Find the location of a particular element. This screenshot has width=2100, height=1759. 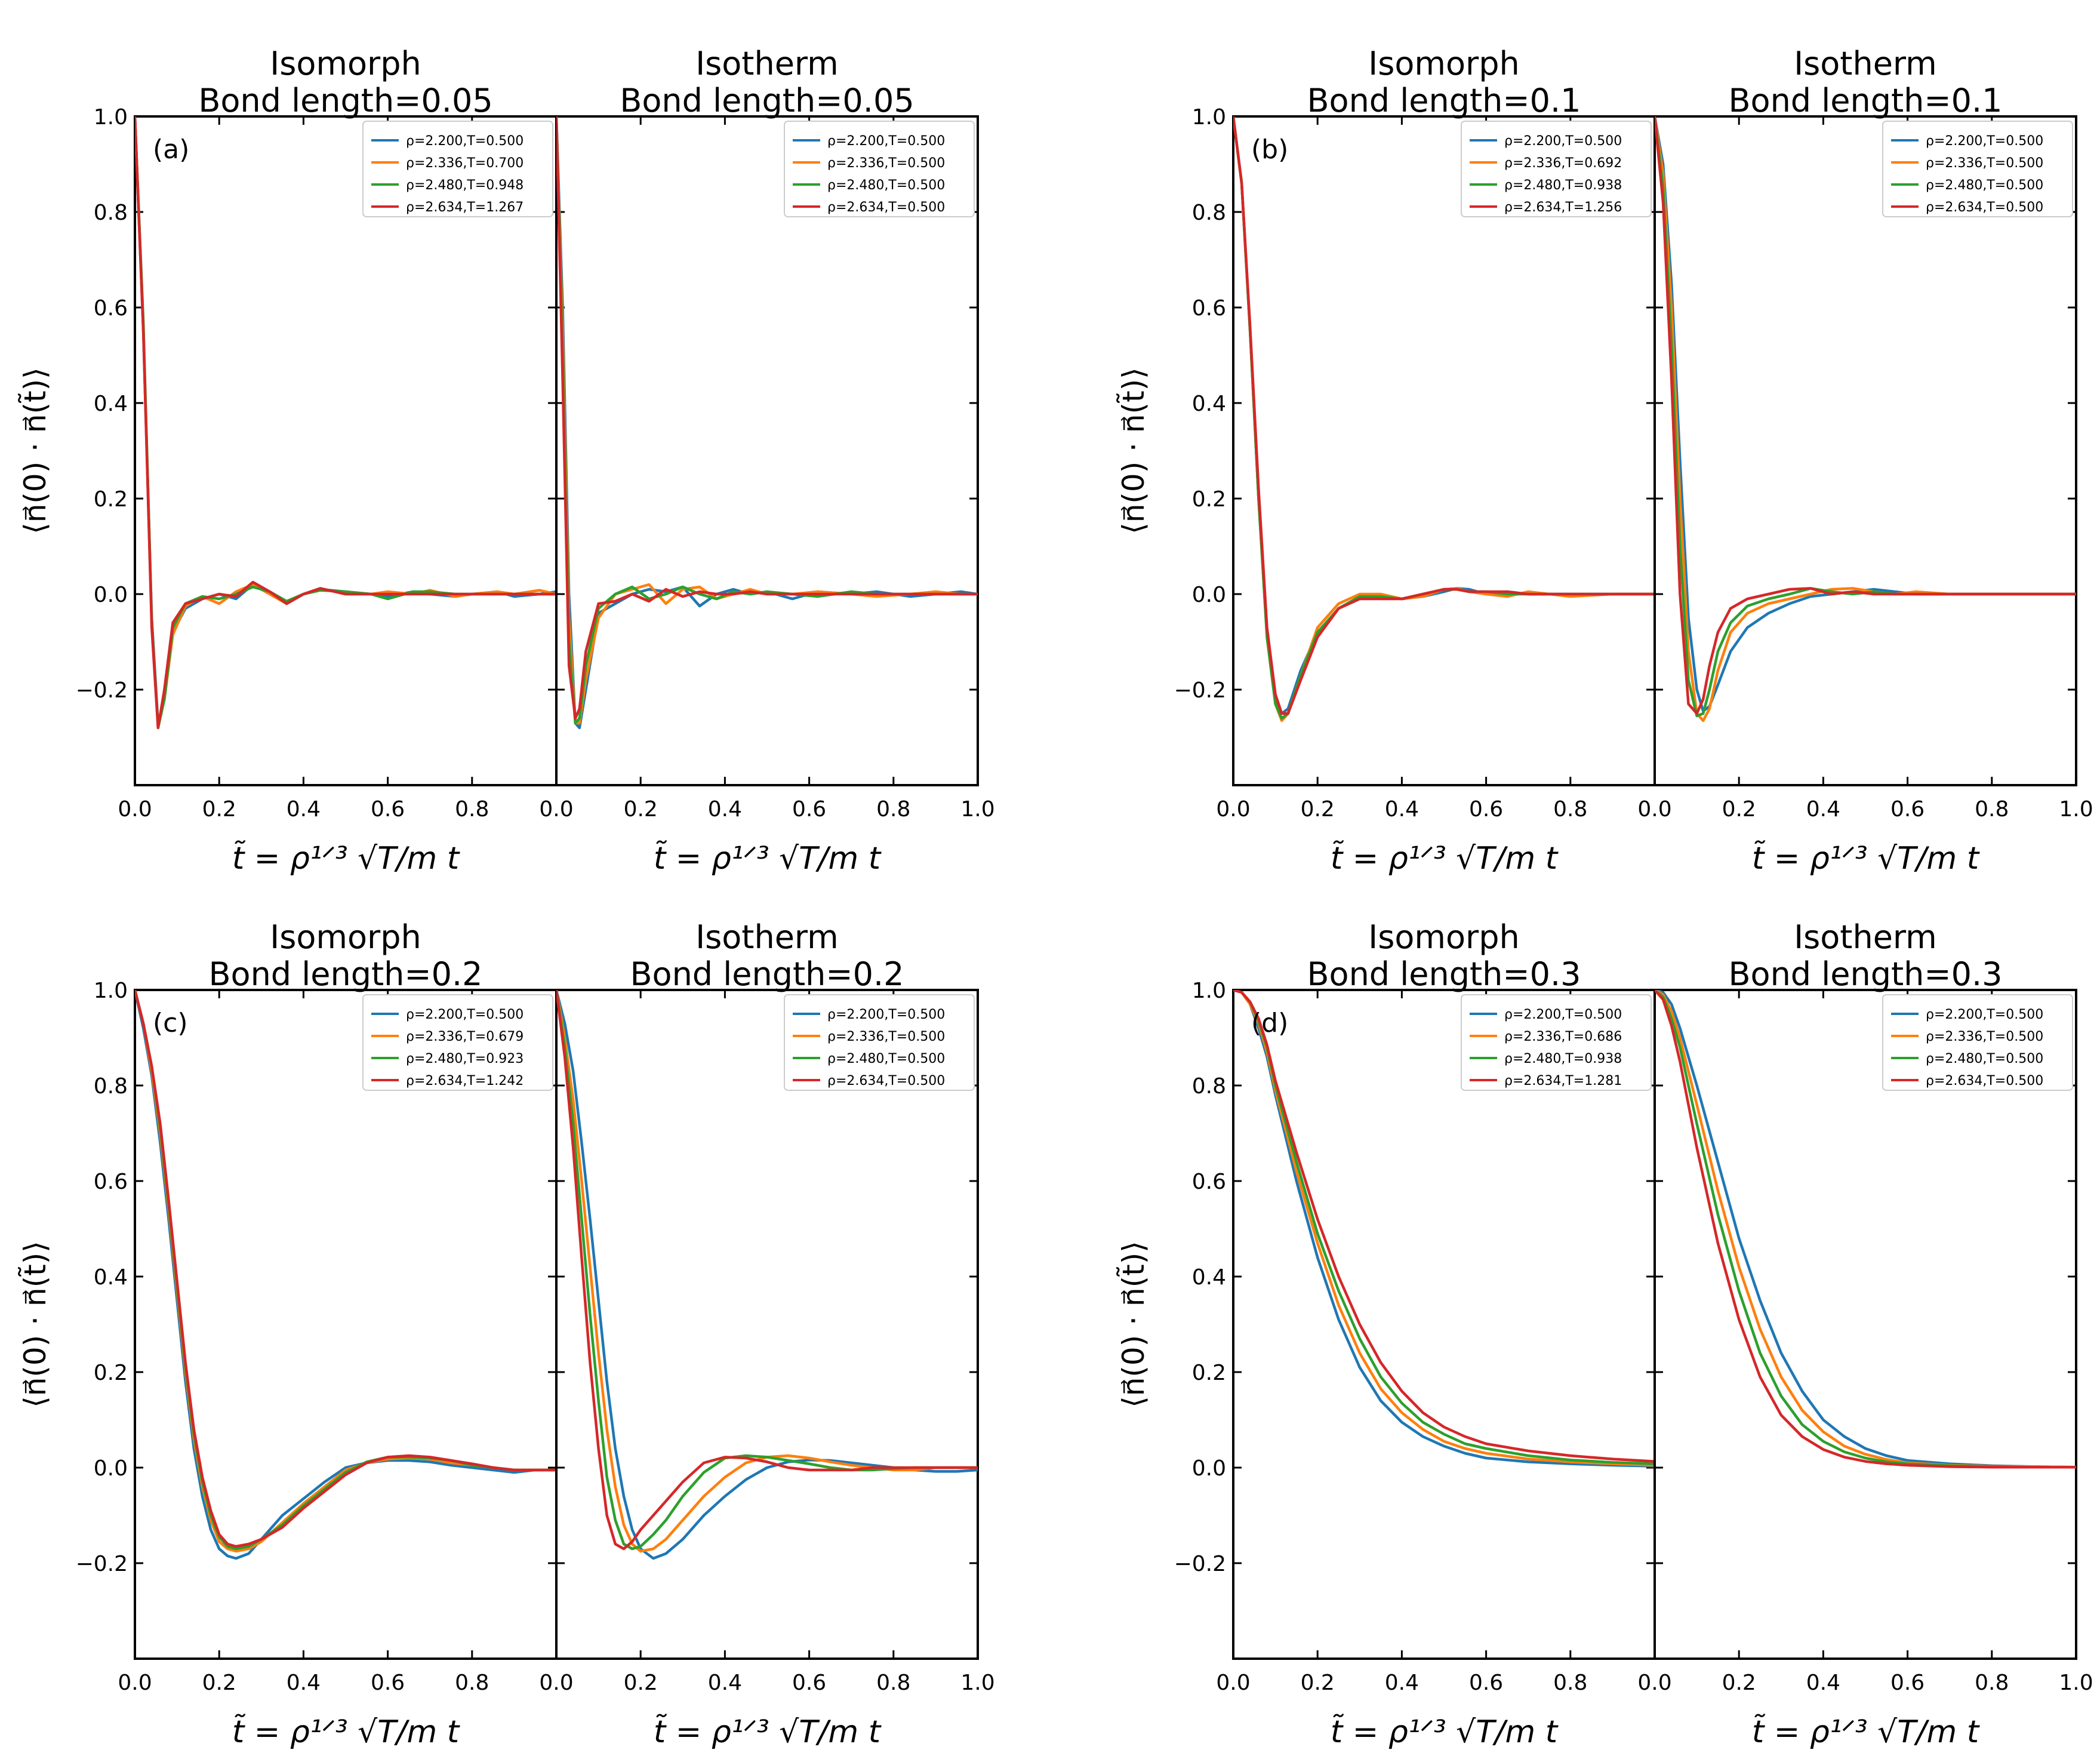

legend-entry: ρ=2.336,T=0.679 is located at coordinates (465, 1036).